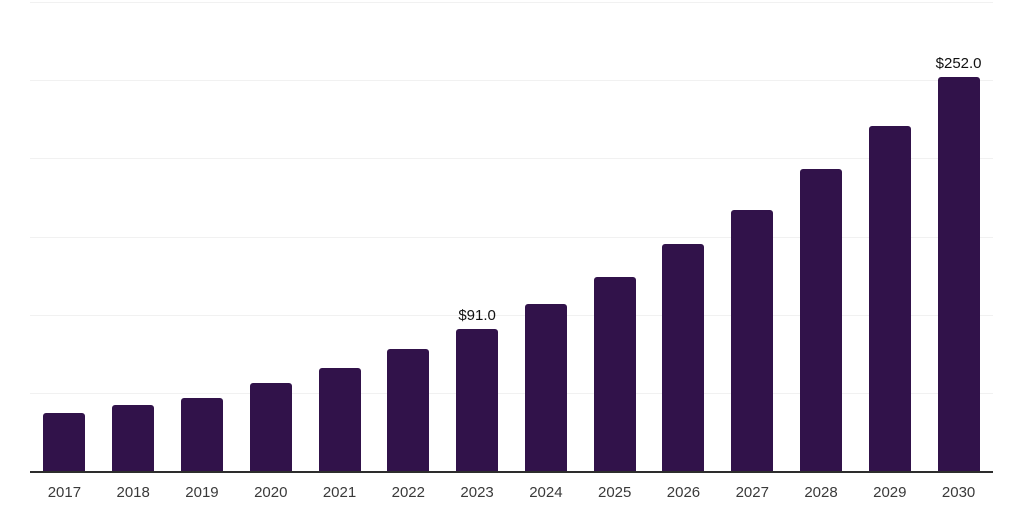 This screenshot has height=512, width=1024. What do you see at coordinates (408, 410) in the screenshot?
I see `bar-2022` at bounding box center [408, 410].